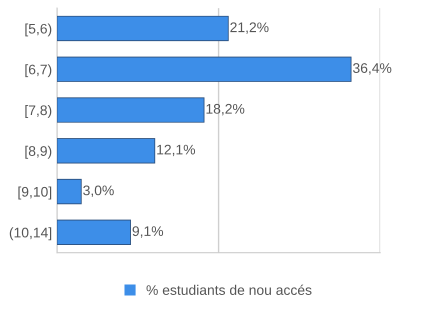 The height and width of the screenshot is (324, 432). What do you see at coordinates (38, 111) in the screenshot?
I see `y-tick-label: [7,8)` at bounding box center [38, 111].